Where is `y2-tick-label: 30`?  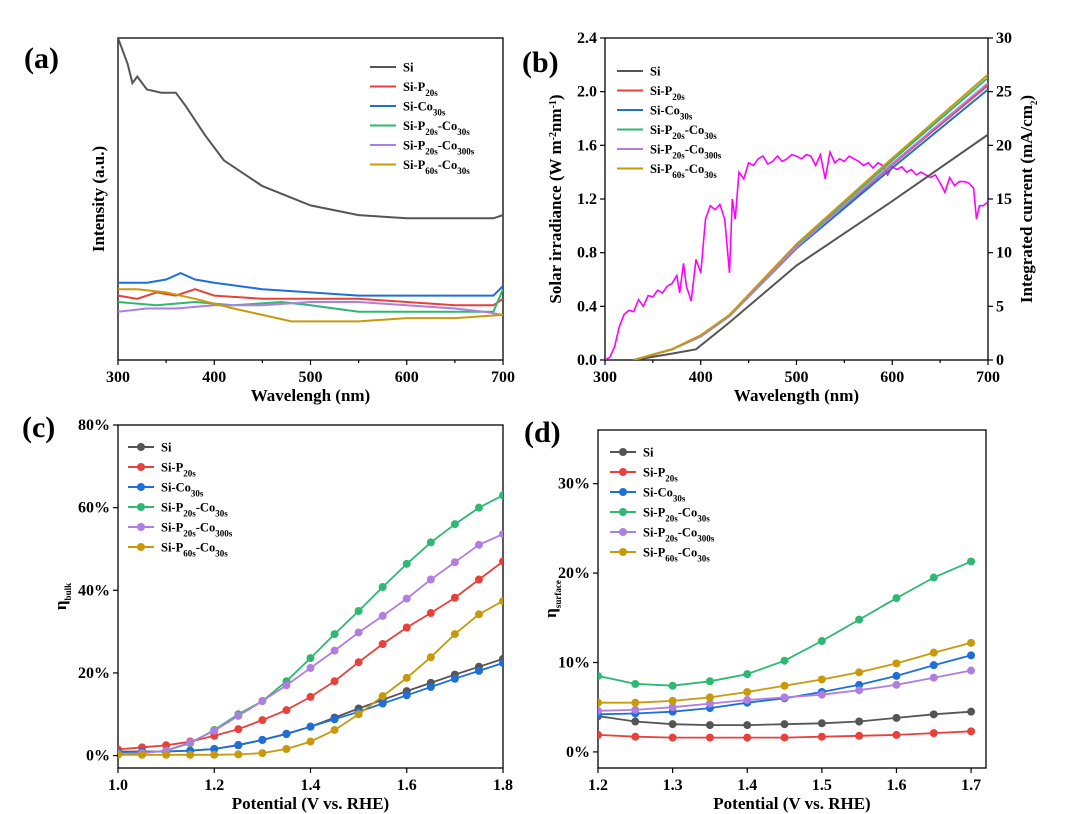 y2-tick-label: 30 is located at coordinates (1004, 38).